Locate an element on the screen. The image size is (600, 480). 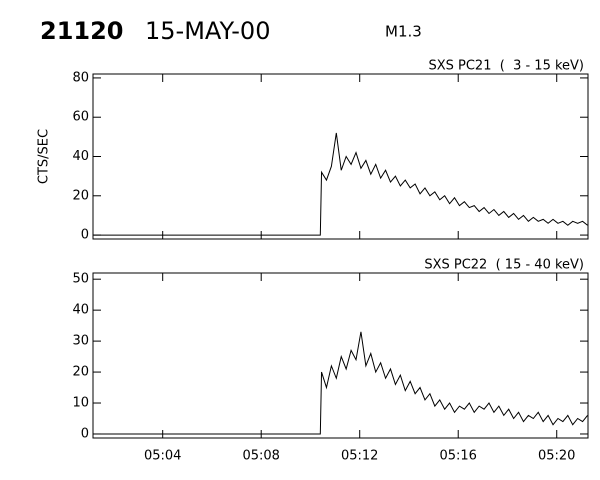
x-tick-label: 05:12 is located at coordinates (359, 456).